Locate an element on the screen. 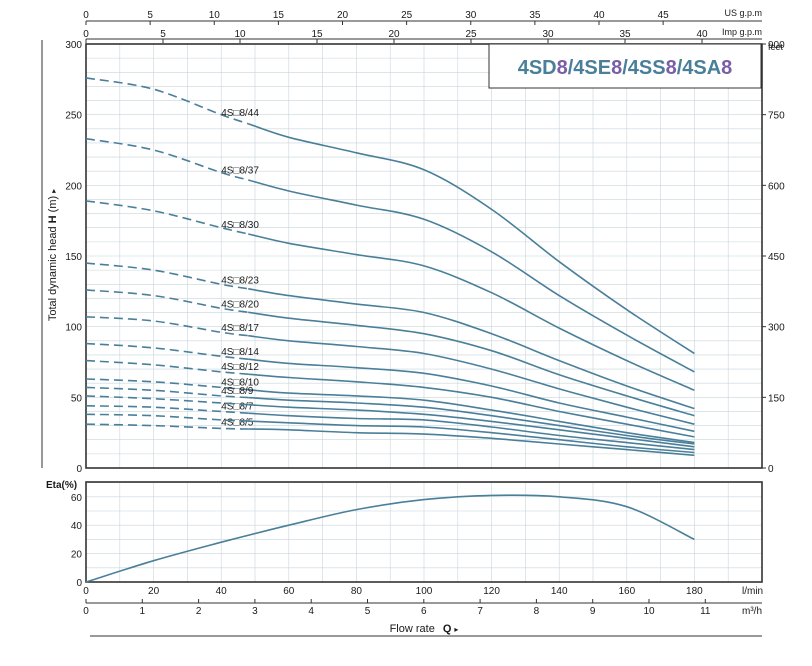  head-curve-4S□8/23-solid is located at coordinates (471, 349).